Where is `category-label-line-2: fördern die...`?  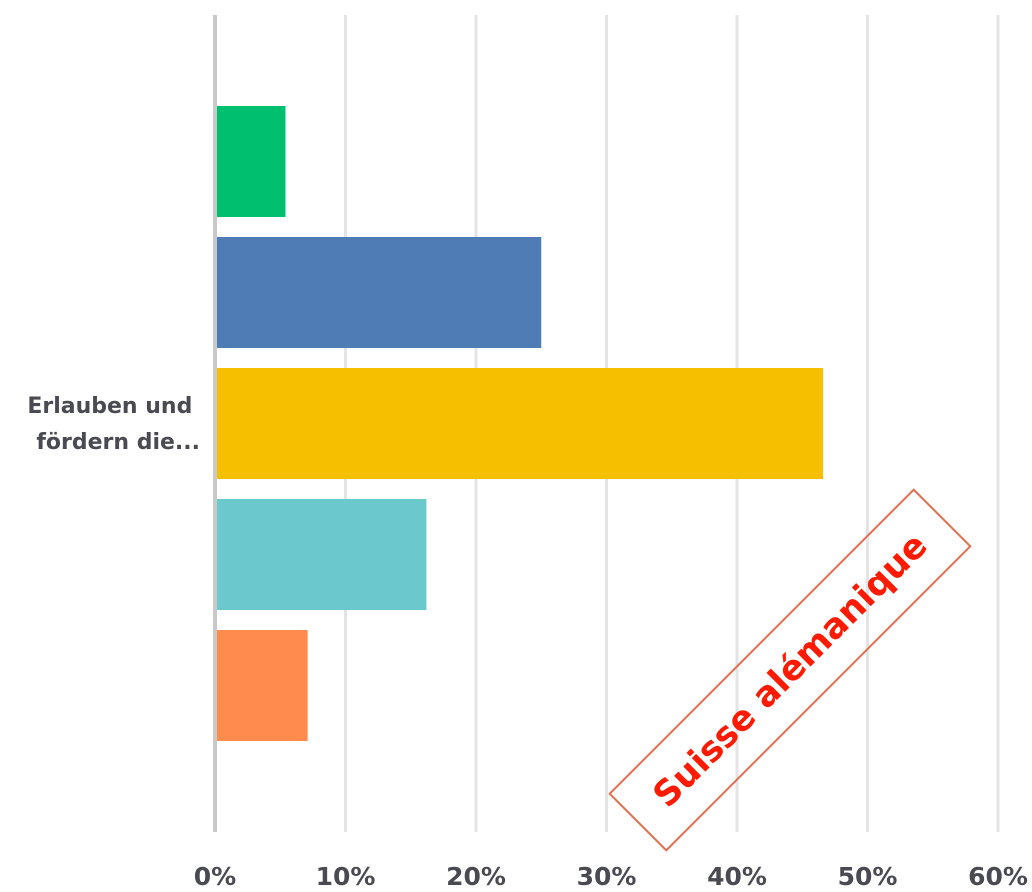 category-label-line-2: fördern die... is located at coordinates (118, 442).